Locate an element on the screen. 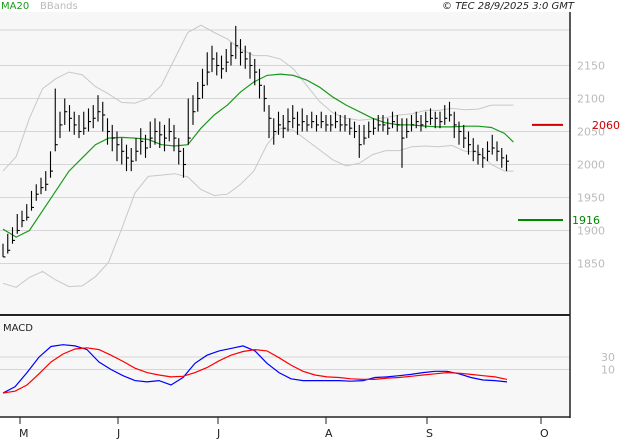 The height and width of the screenshot is (444, 627). x-tick-label: A is located at coordinates (329, 433).